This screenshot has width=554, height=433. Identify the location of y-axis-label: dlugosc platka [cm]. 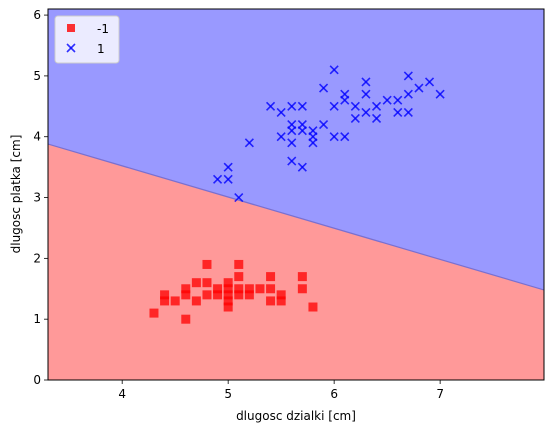
(16, 194).